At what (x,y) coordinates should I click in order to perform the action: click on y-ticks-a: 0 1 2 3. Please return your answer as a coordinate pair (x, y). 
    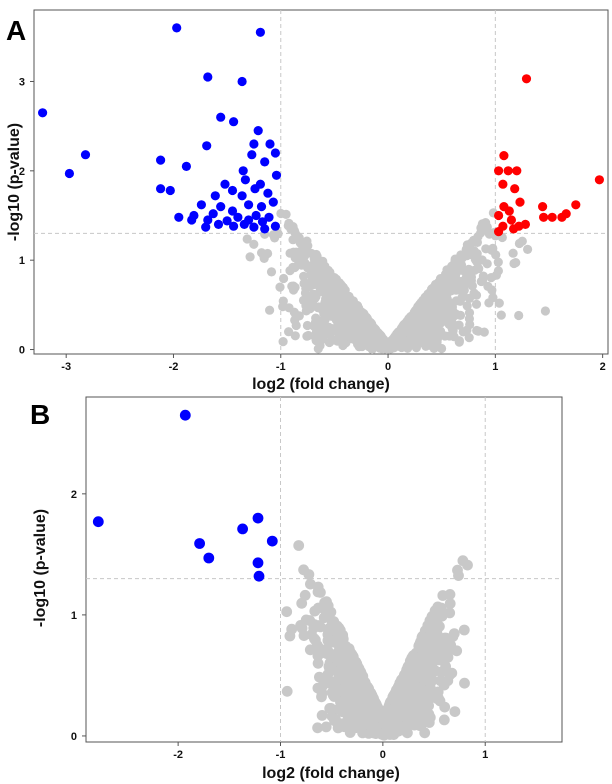
    Looking at the image, I should click on (26, 216).